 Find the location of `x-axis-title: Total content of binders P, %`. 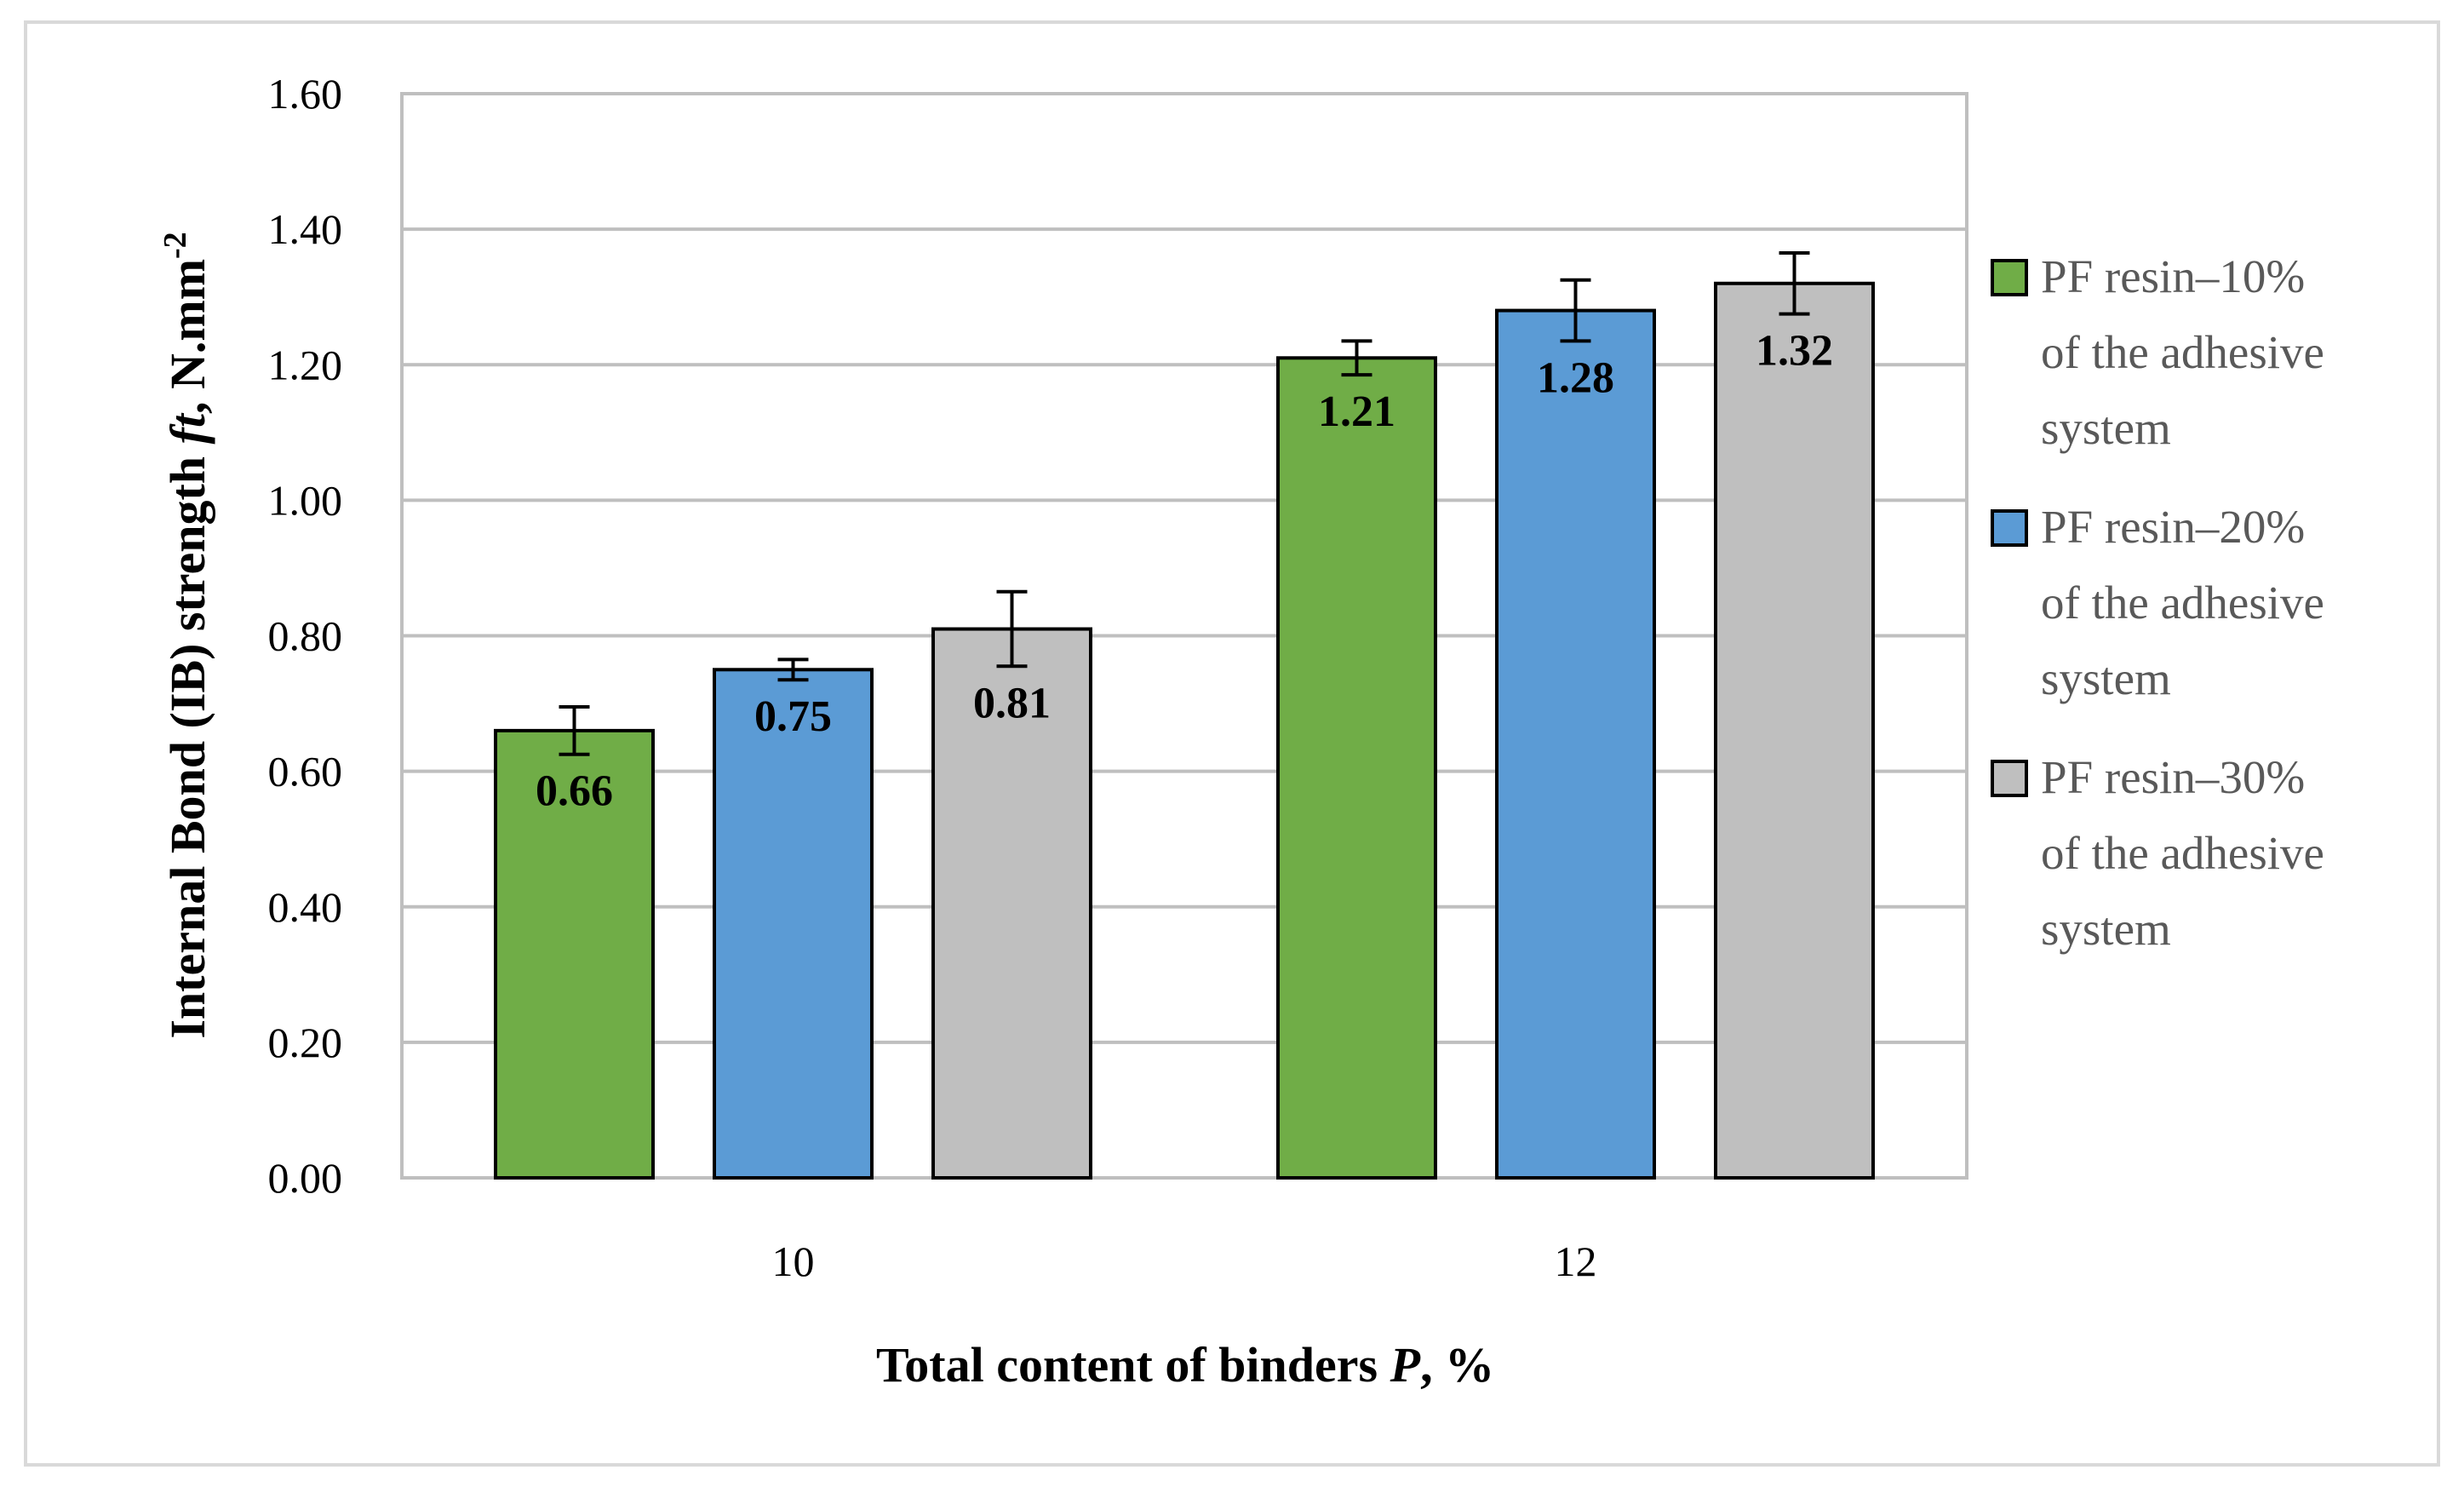

x-axis-title: Total content of binders P, % is located at coordinates (1185, 1364).